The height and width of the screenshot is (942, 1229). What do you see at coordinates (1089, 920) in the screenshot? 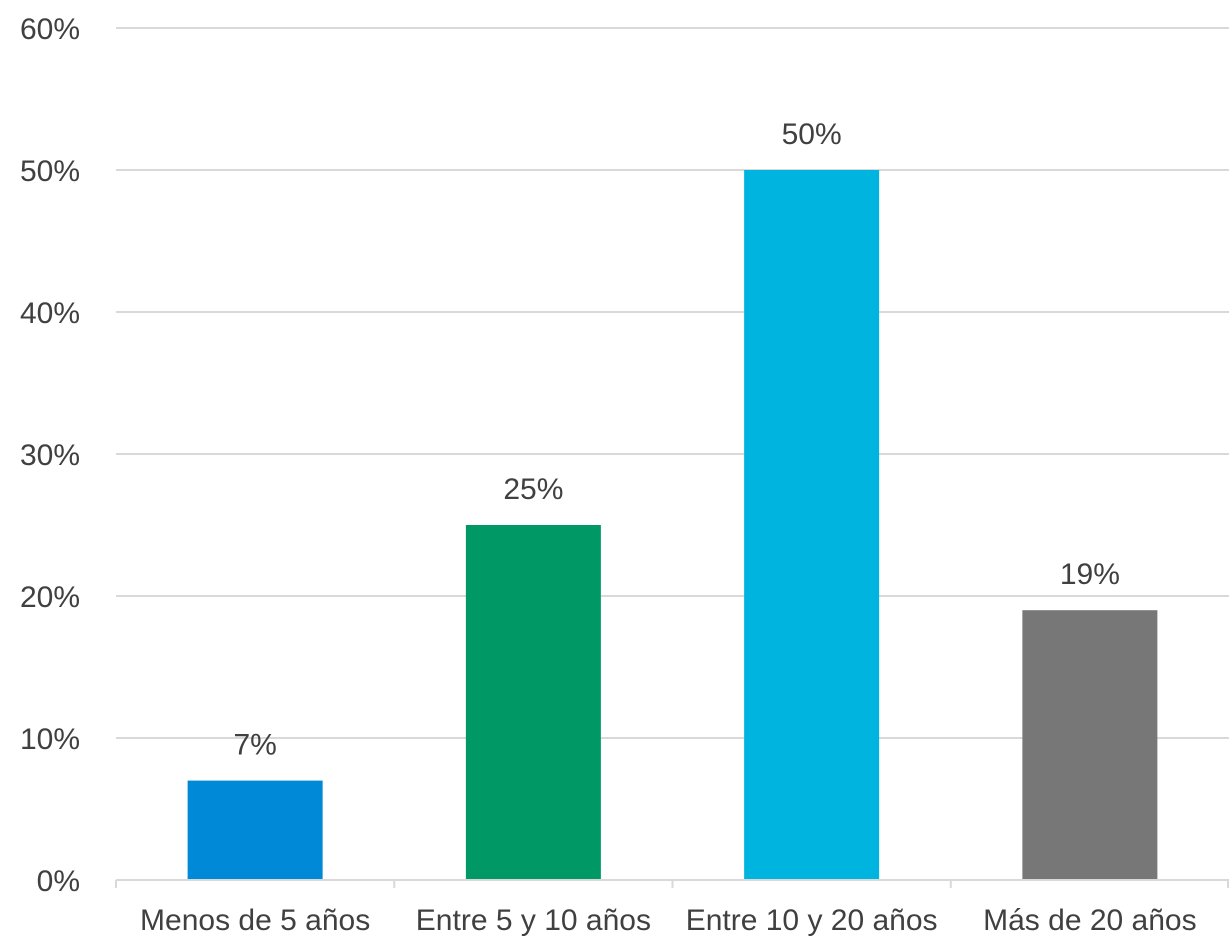
I see `x-tick-label: Más de 20 años` at bounding box center [1089, 920].